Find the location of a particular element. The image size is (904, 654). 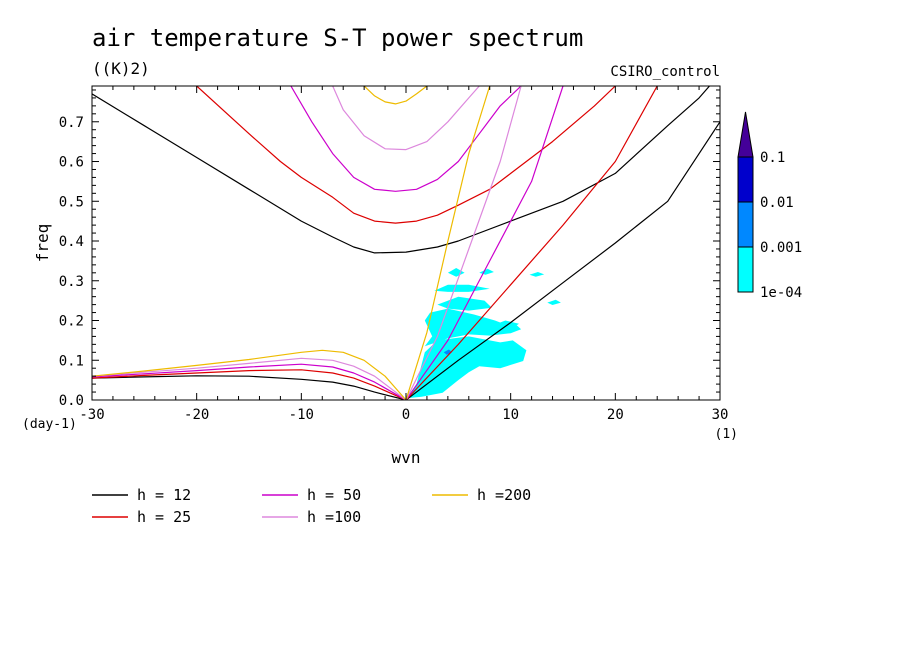

colorbar-level-label: 0.1 is located at coordinates (772, 158).